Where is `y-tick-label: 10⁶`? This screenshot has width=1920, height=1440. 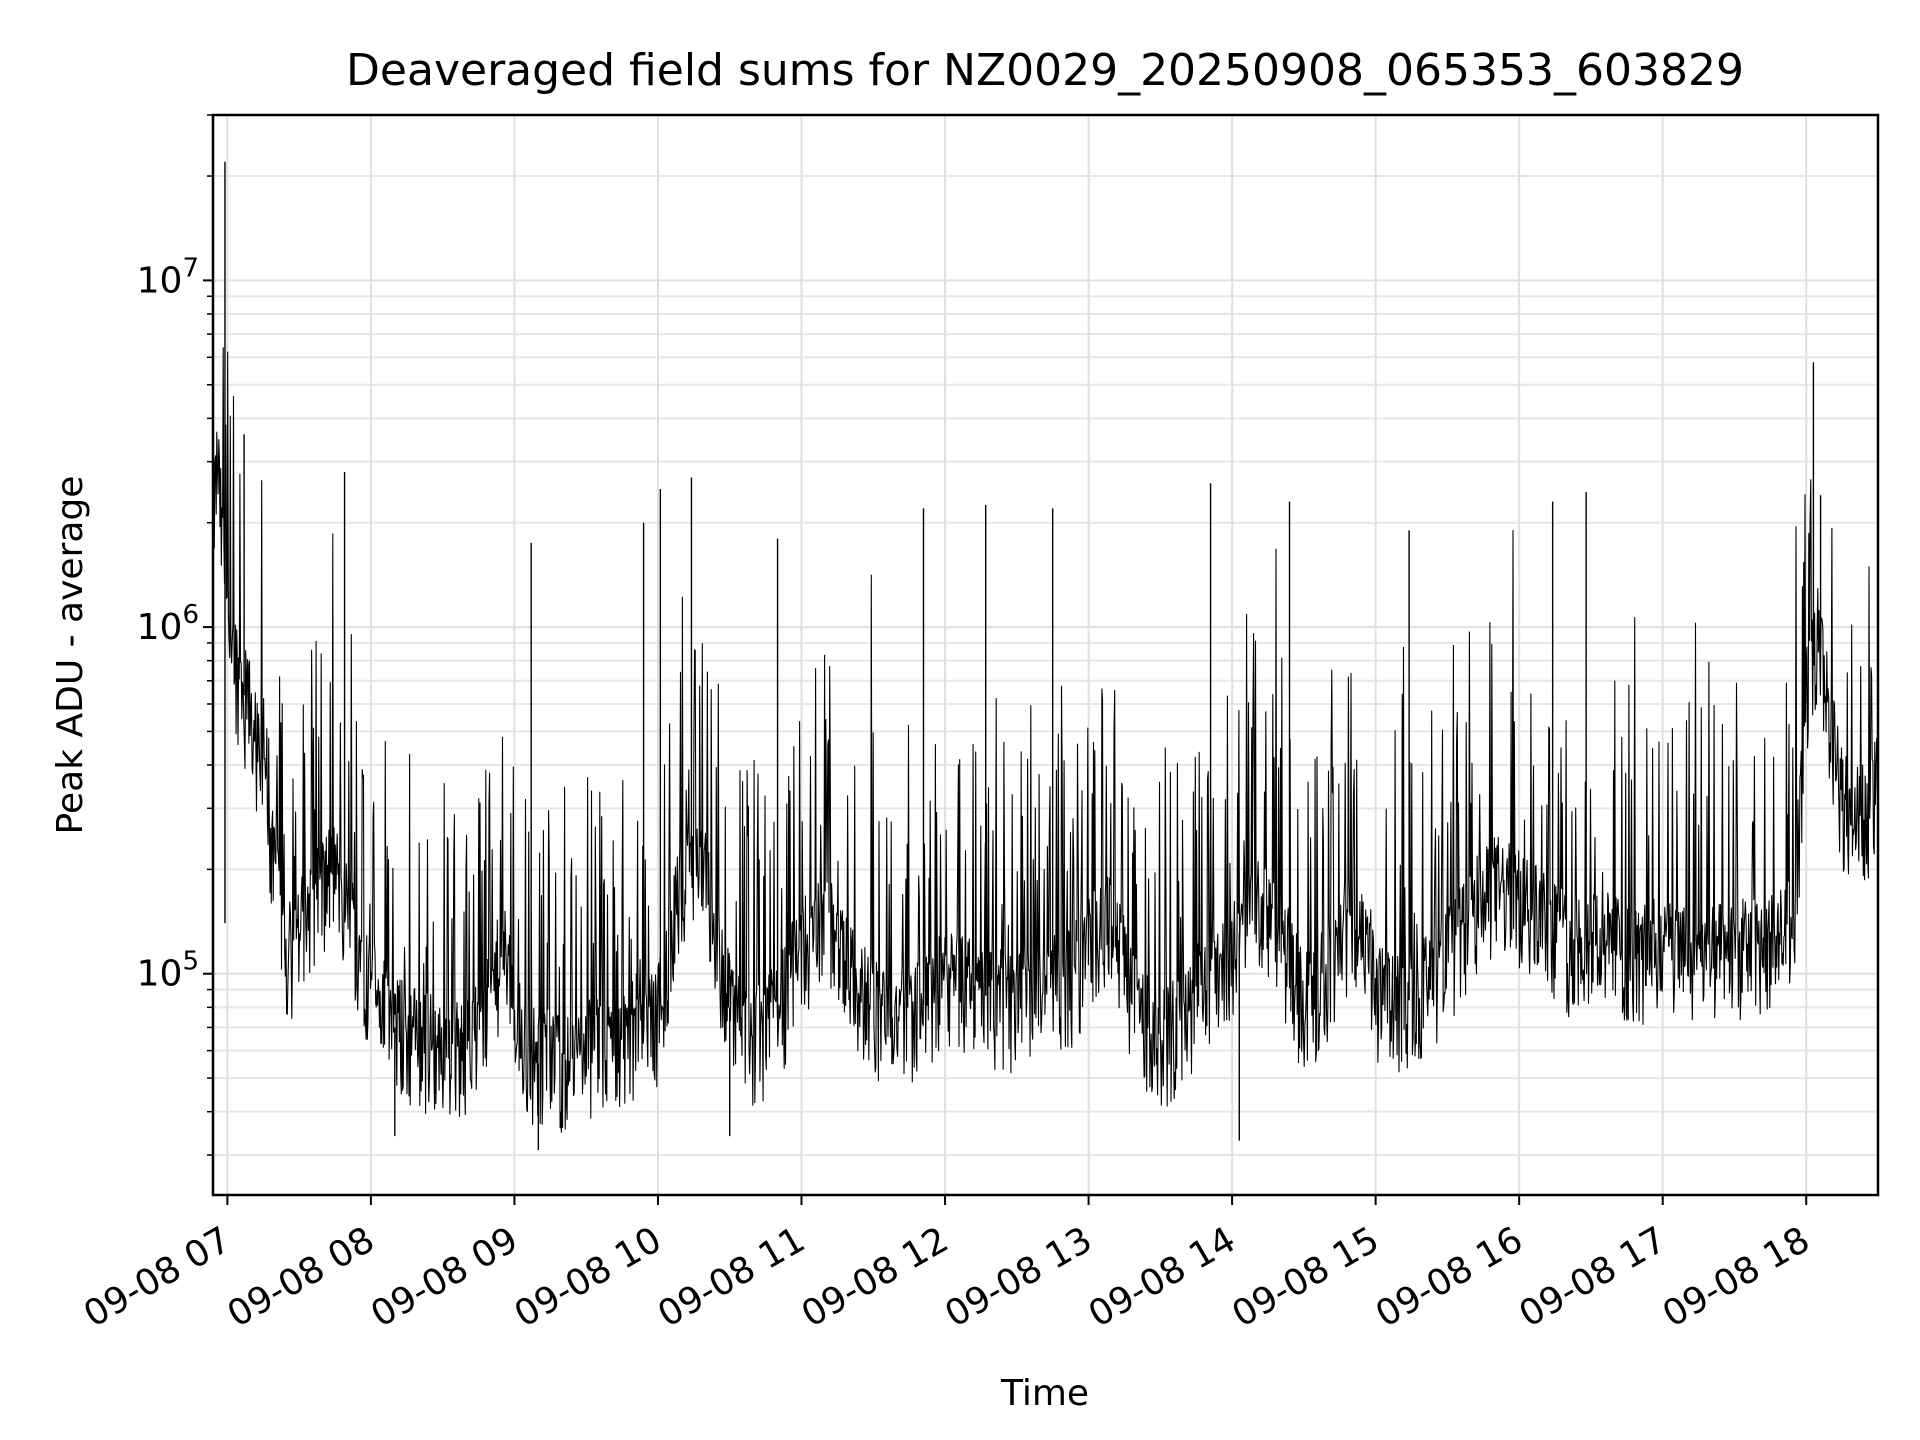 y-tick-label: 10⁶ is located at coordinates (168, 624).